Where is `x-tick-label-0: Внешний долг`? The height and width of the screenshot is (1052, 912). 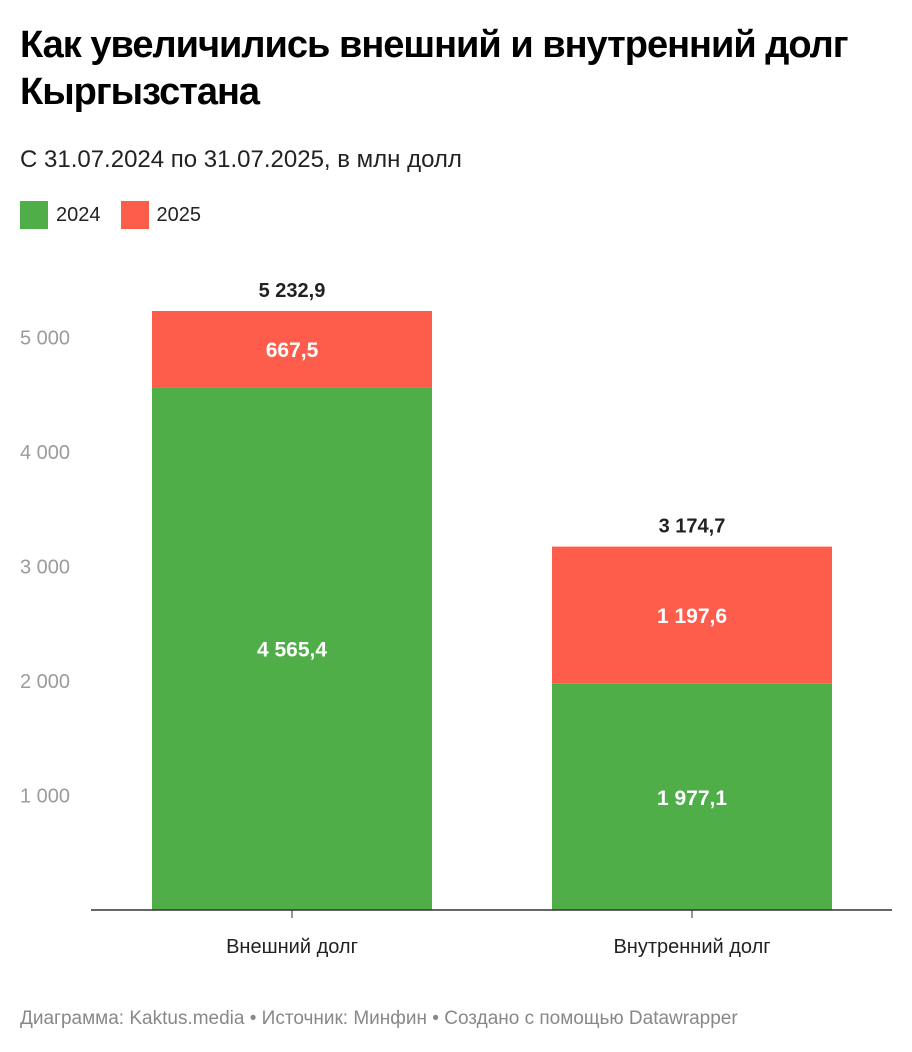 x-tick-label-0: Внешний долг is located at coordinates (292, 947).